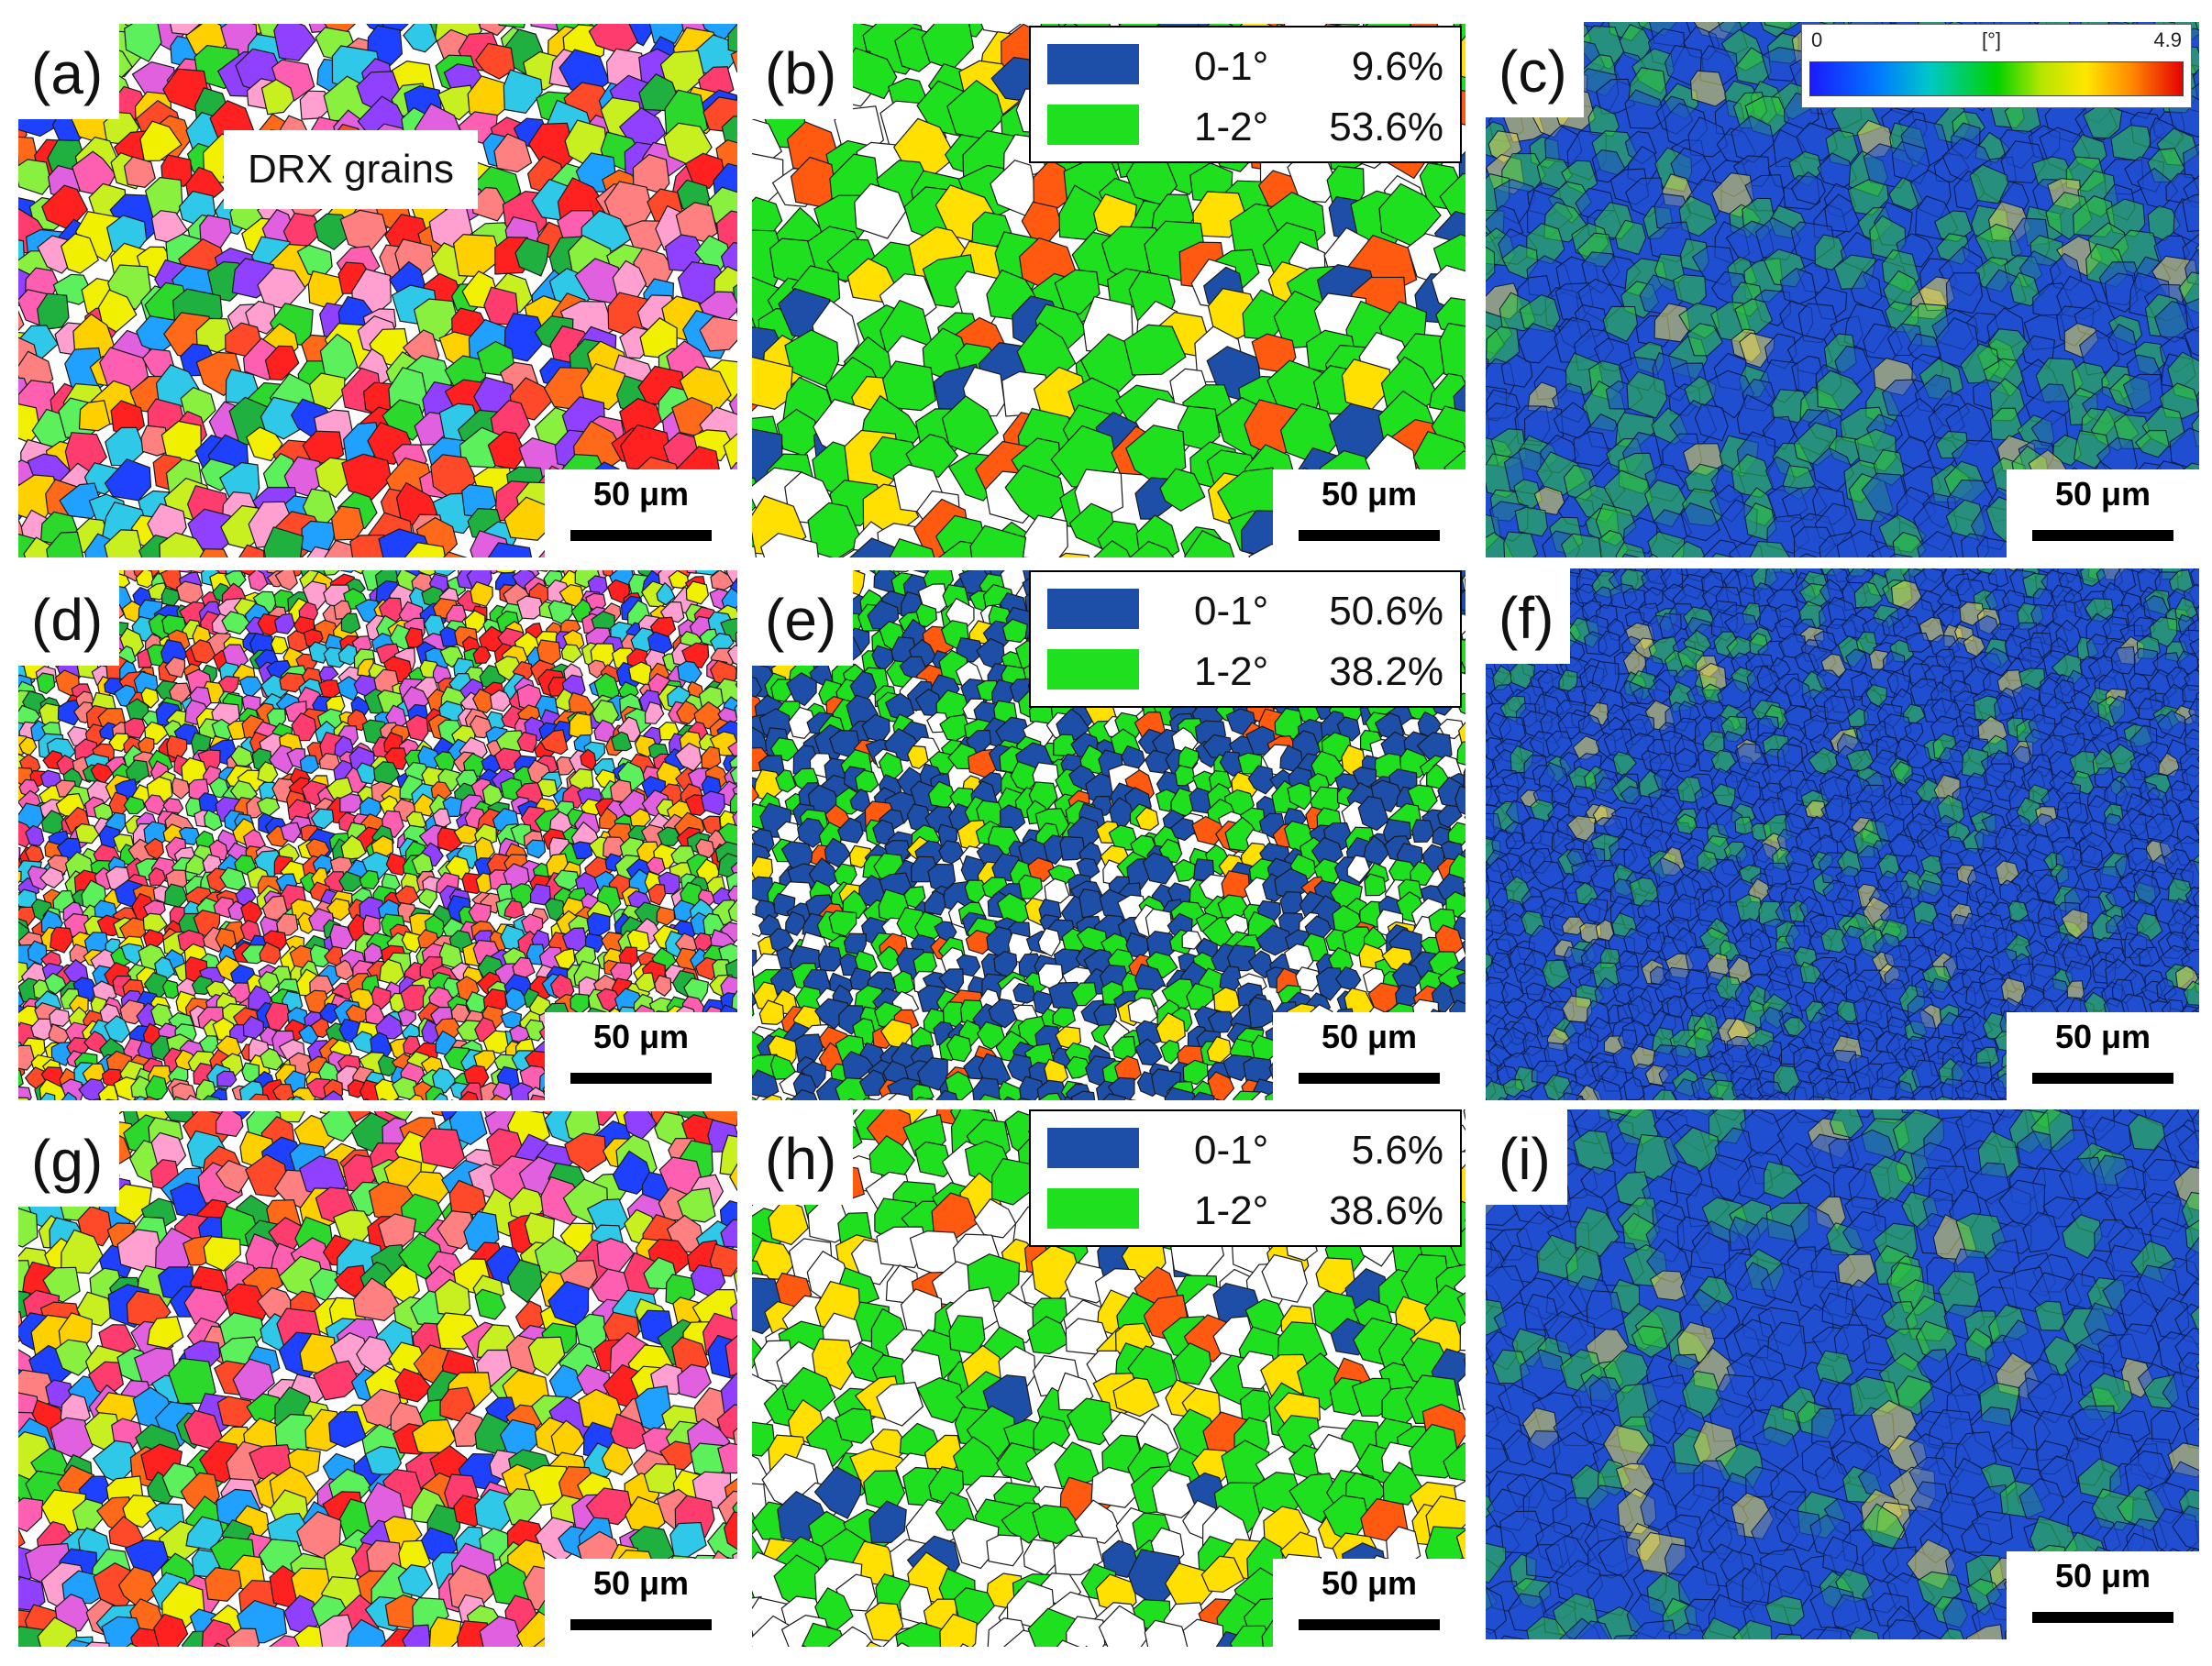  I want to click on colorbar-unit: [°], so click(1992, 39).